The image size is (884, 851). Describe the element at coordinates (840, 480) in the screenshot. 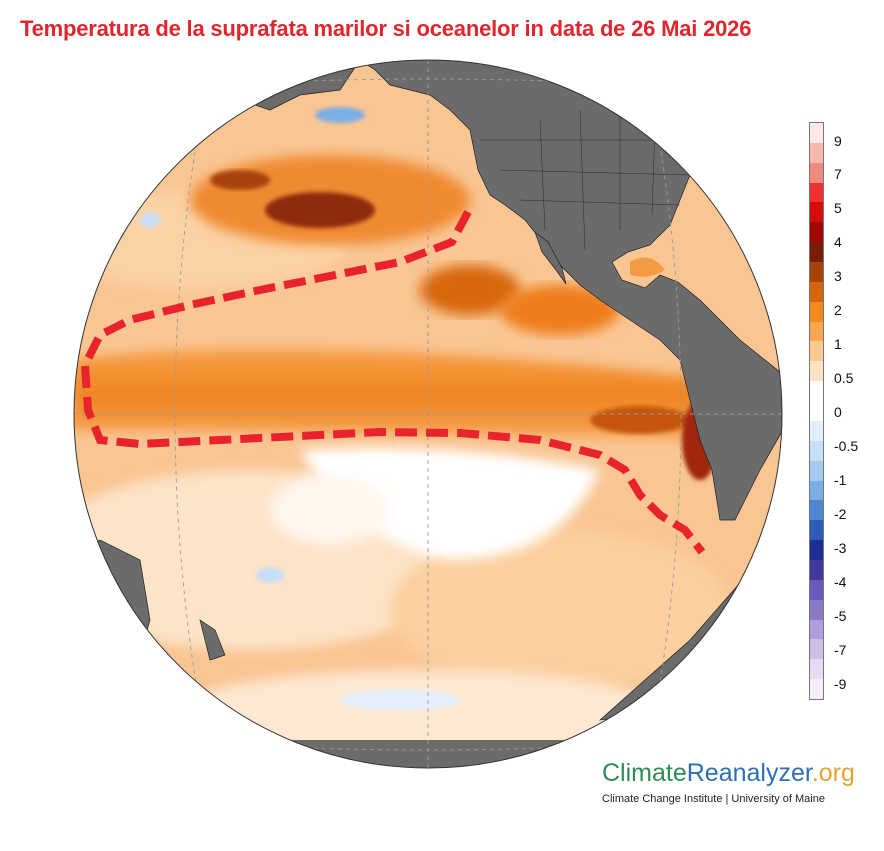

I see `colorbar-tick-label: -1` at that location.